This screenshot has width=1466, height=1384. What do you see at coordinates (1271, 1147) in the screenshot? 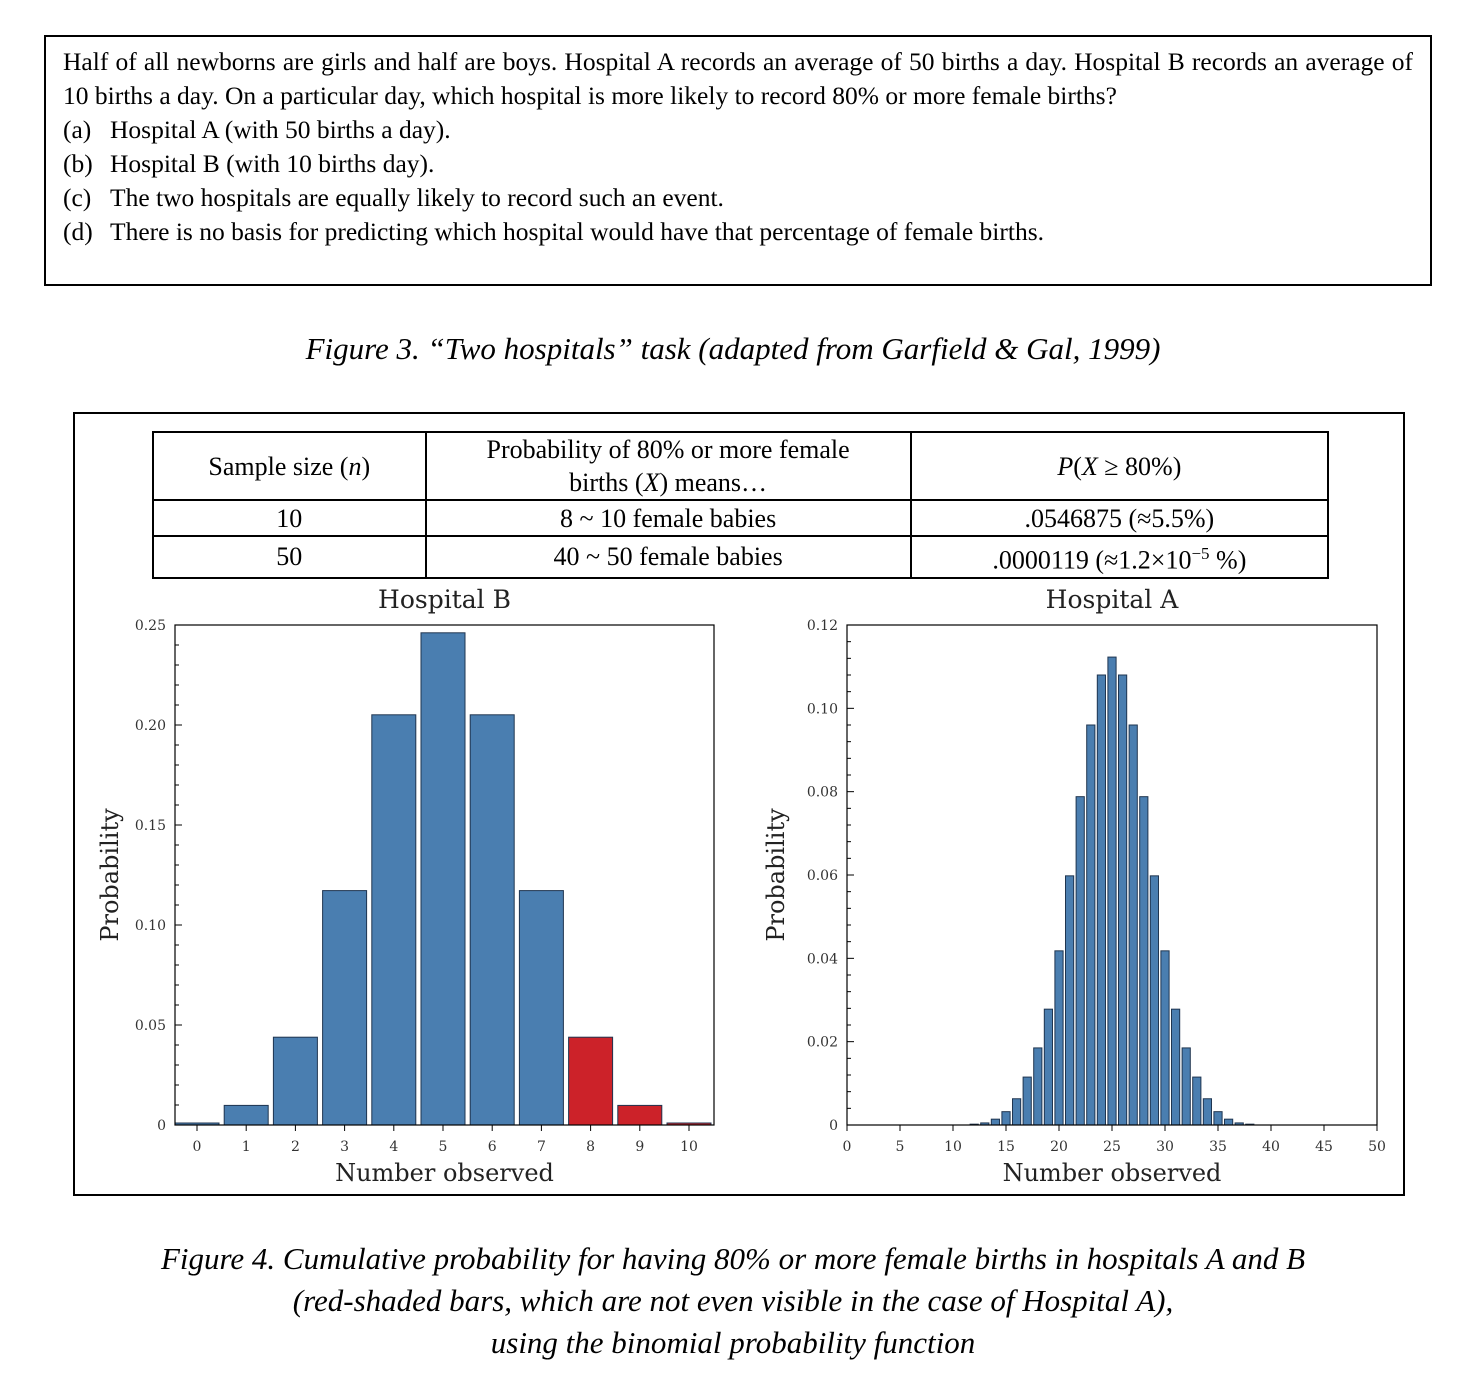
I see `x-tick-label: 40` at bounding box center [1271, 1147].